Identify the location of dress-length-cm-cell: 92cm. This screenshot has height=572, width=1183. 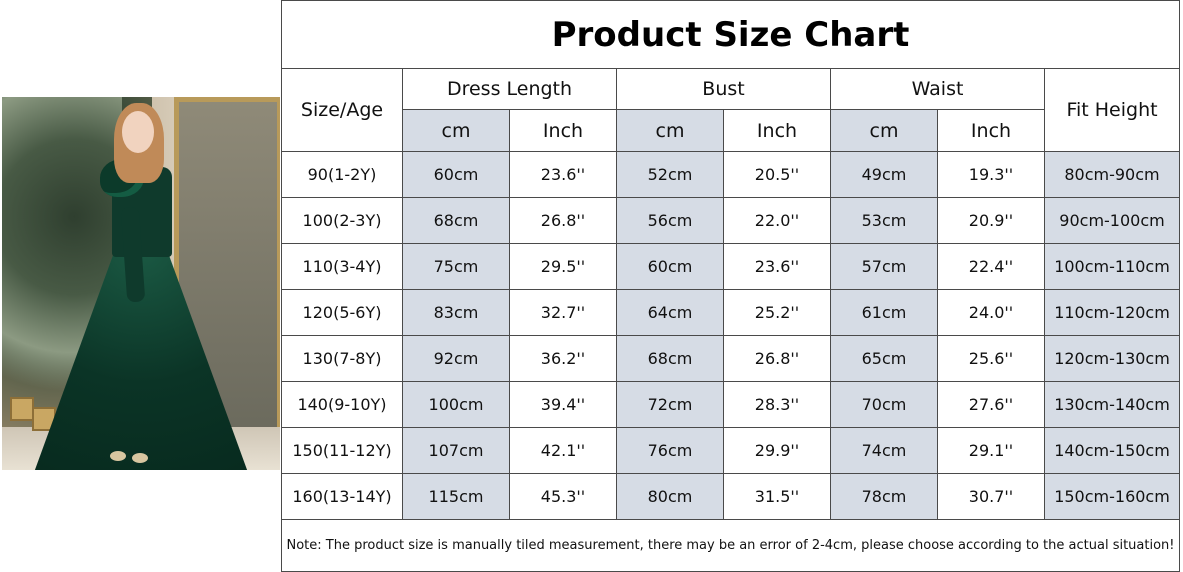
(456, 358).